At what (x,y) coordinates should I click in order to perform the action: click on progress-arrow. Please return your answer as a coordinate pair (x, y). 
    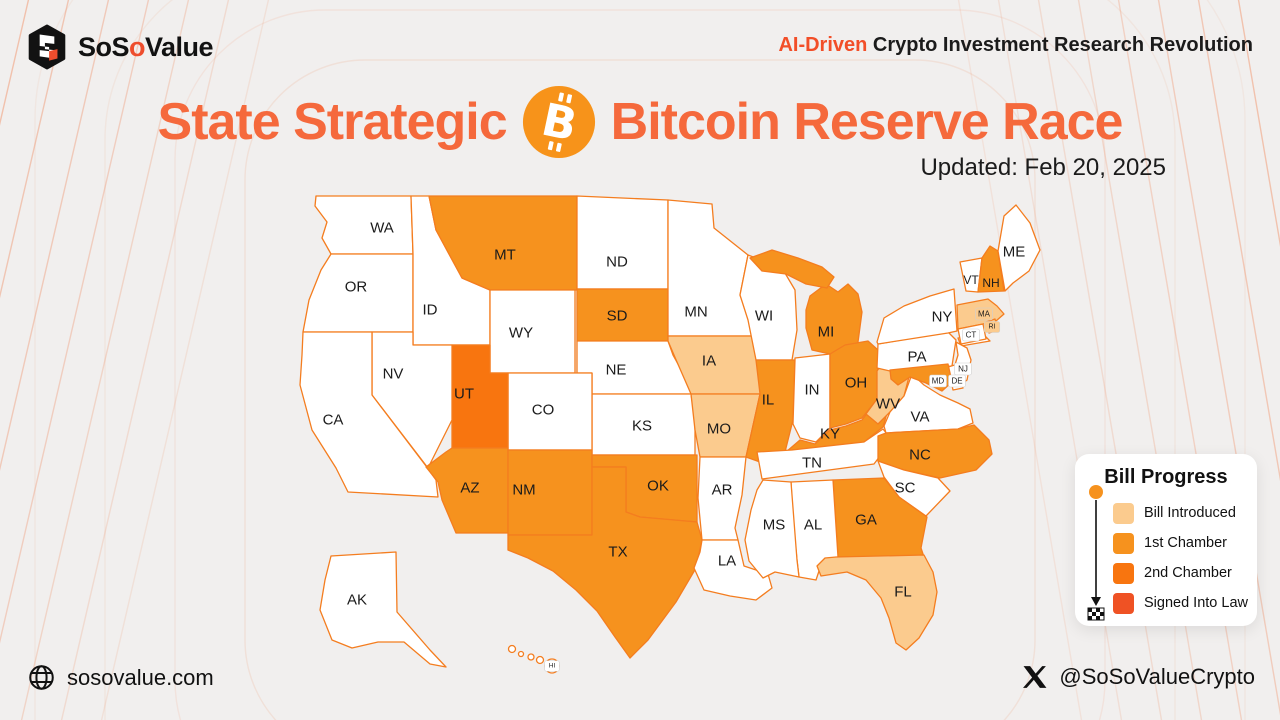
    Looking at the image, I should click on (1096, 553).